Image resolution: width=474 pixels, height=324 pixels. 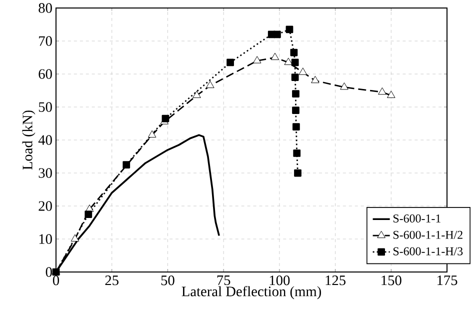 What do you see at coordinates (45, 206) in the screenshot?
I see `y-tick-label: 20` at bounding box center [45, 206].